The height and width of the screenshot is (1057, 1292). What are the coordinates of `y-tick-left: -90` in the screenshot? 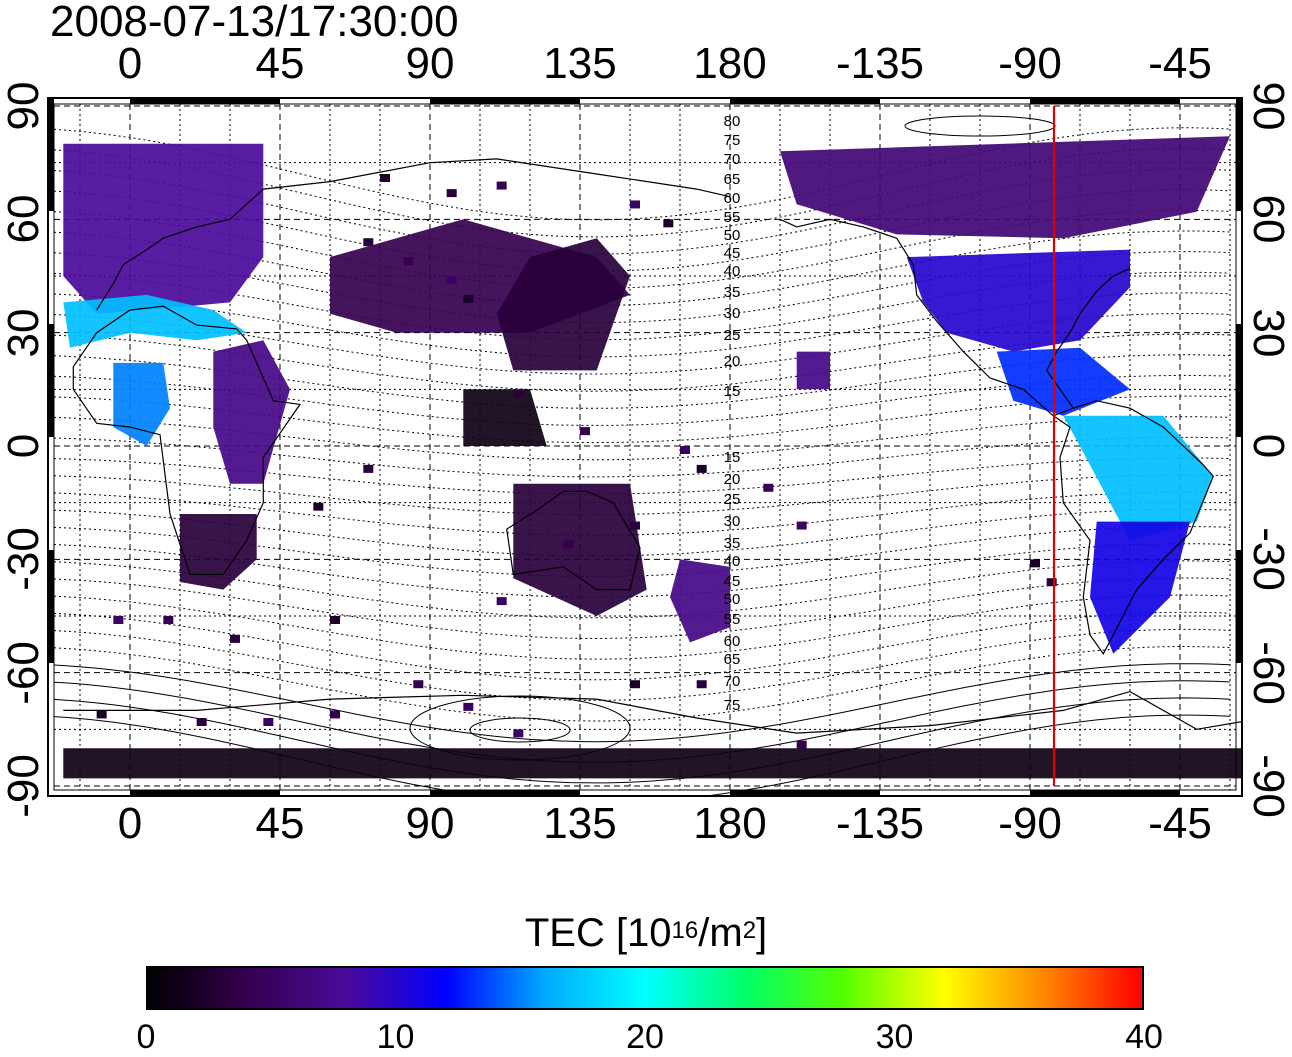 It's located at (24, 786).